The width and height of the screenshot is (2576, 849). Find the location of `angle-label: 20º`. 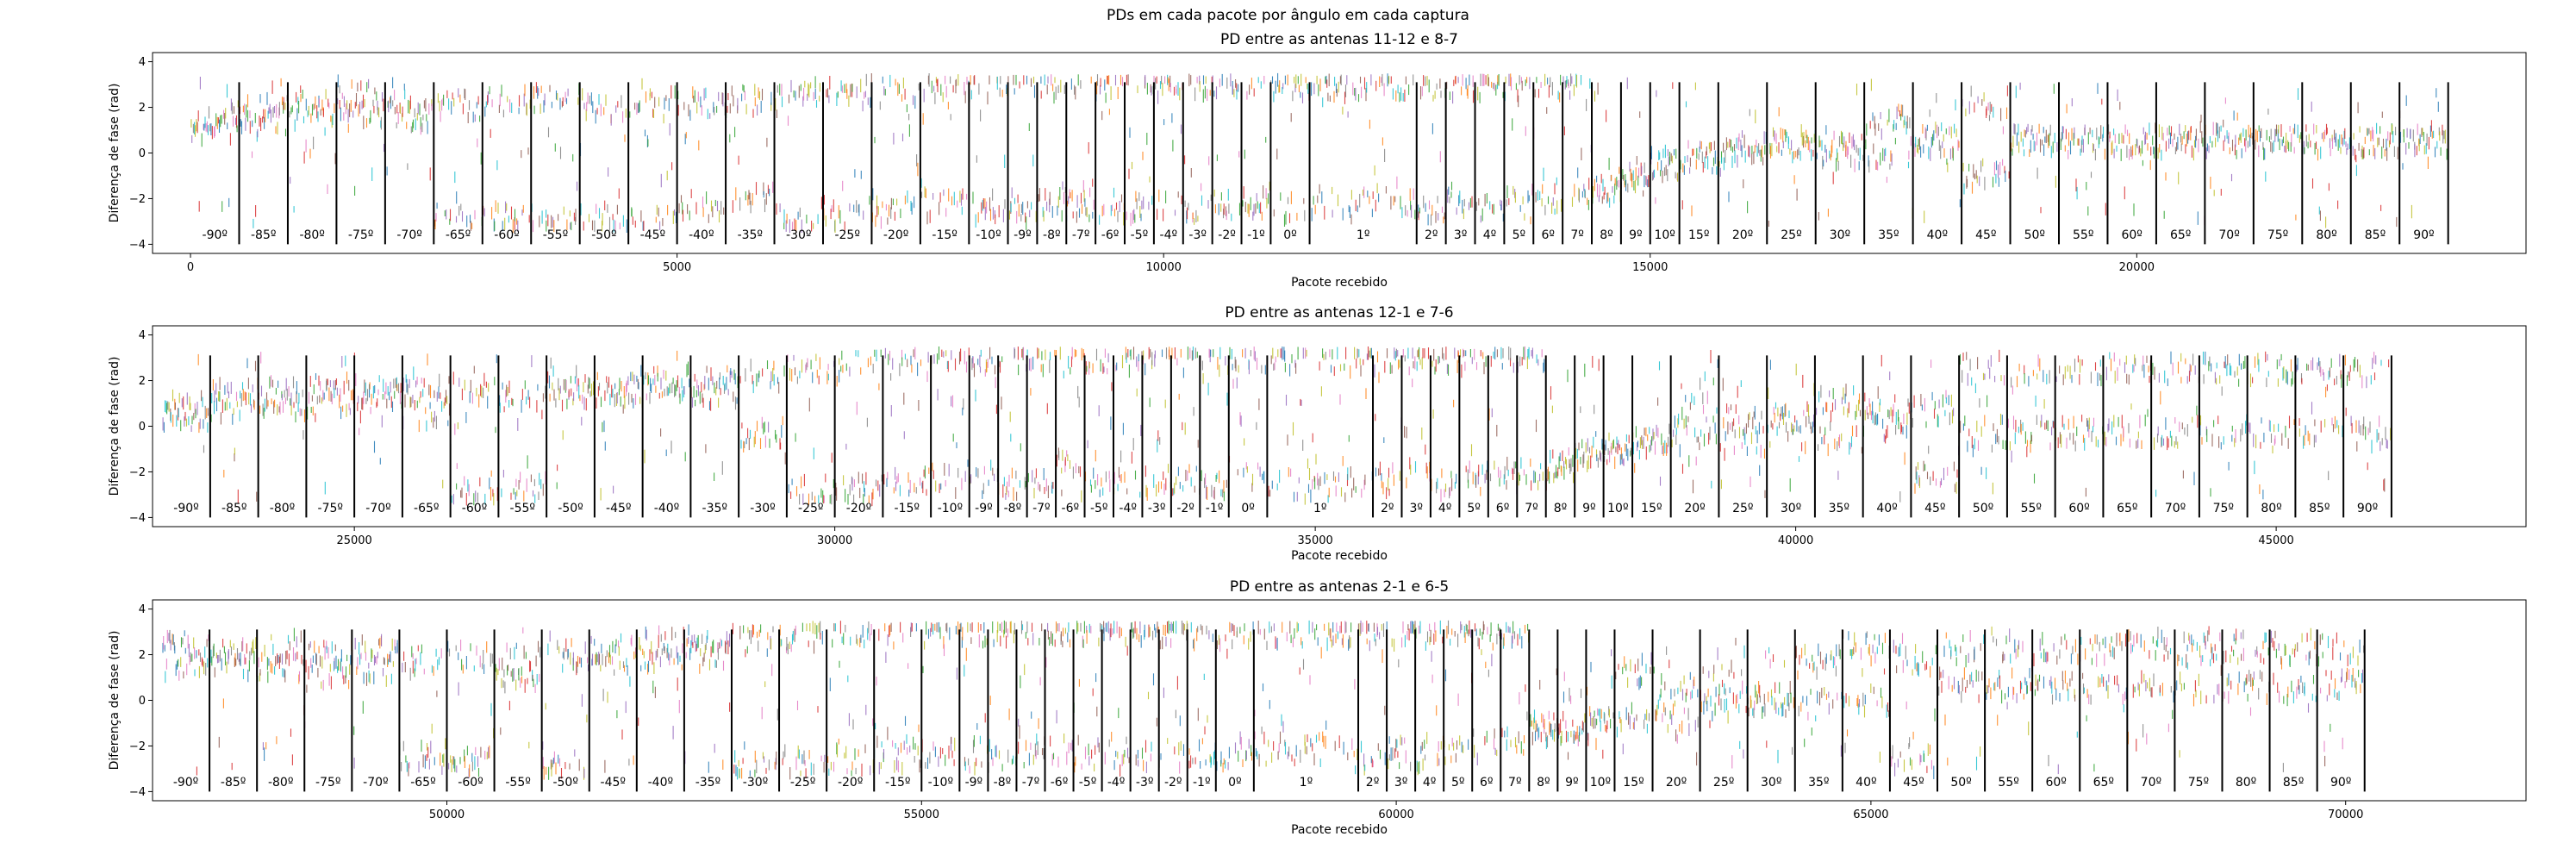

angle-label: 20º is located at coordinates (1742, 235).